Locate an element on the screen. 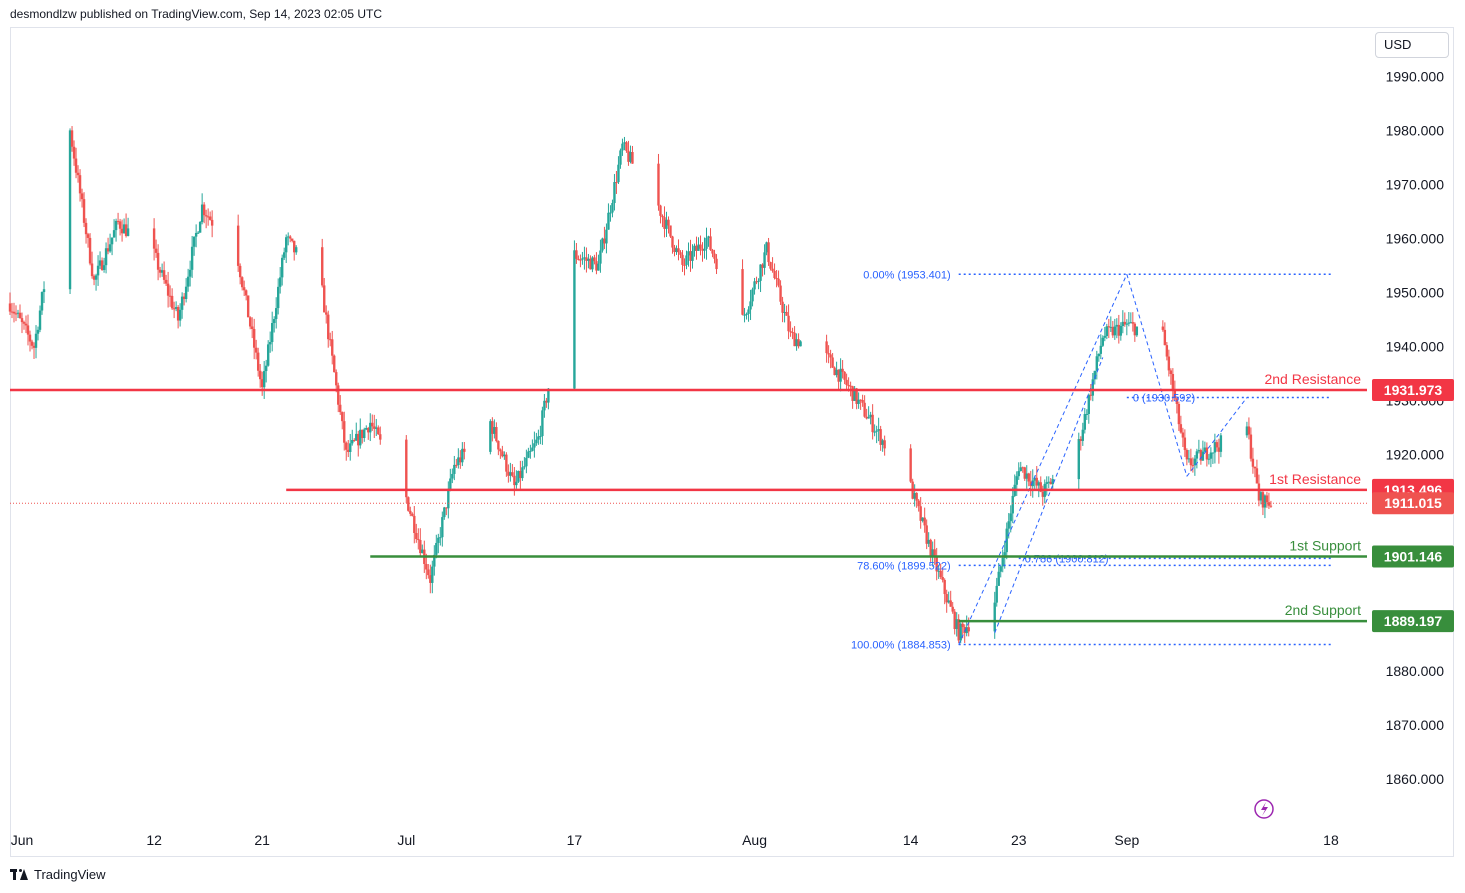  fib-level-label: 100.00% (1884.853) is located at coordinates (901, 646).